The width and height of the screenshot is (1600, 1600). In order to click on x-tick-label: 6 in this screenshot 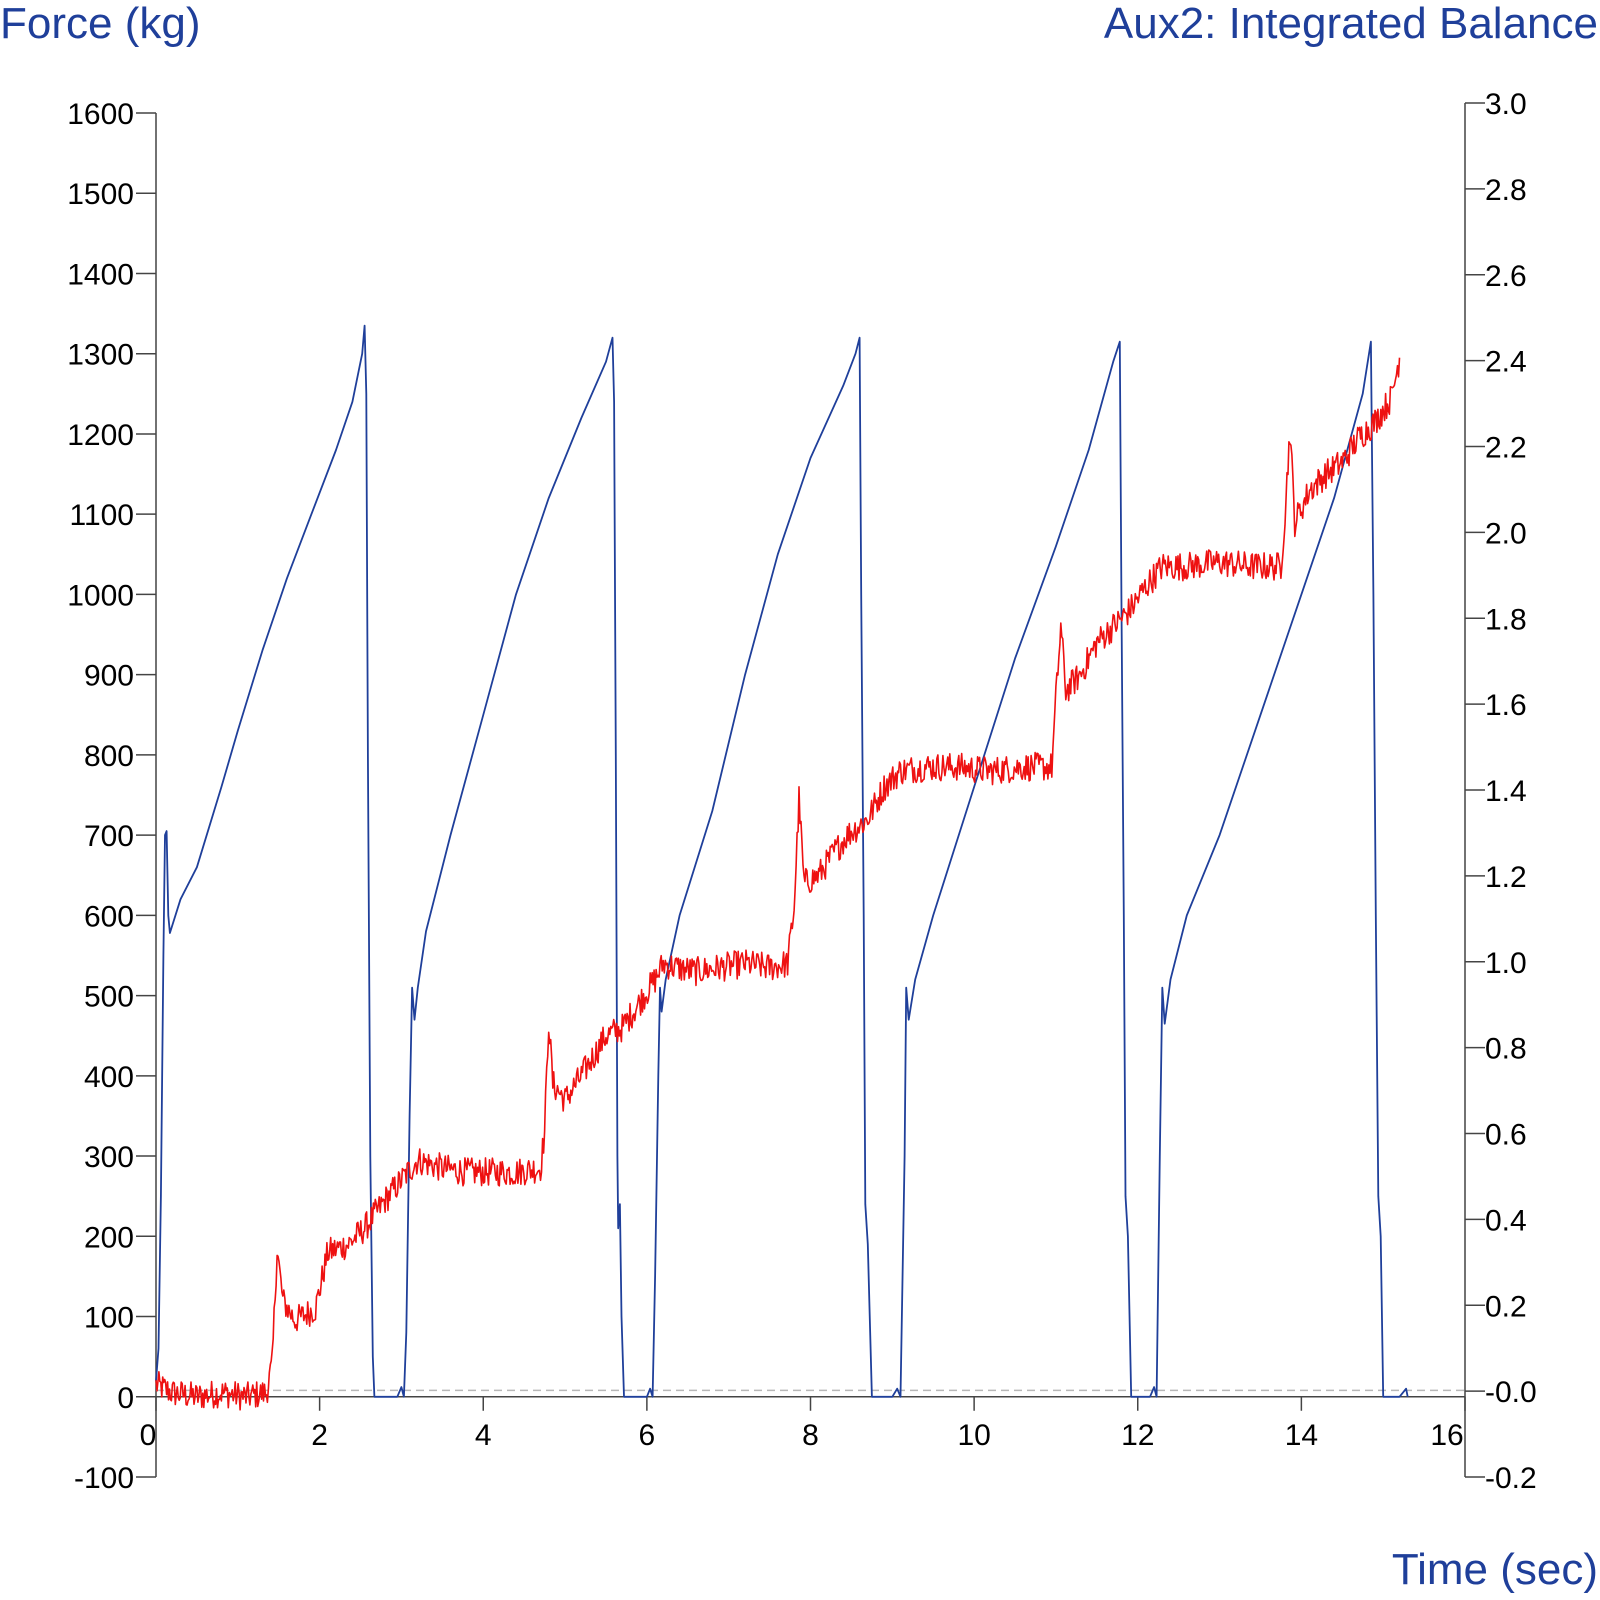, I will do `click(647, 1435)`.